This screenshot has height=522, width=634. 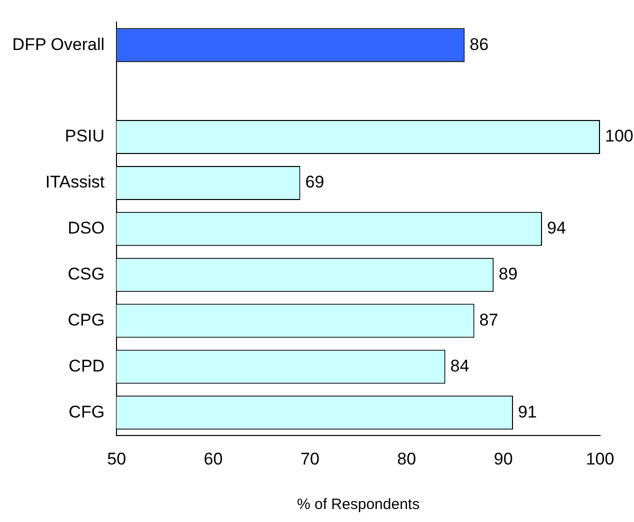 What do you see at coordinates (310, 458) in the screenshot?
I see `x-tick-label: 70` at bounding box center [310, 458].